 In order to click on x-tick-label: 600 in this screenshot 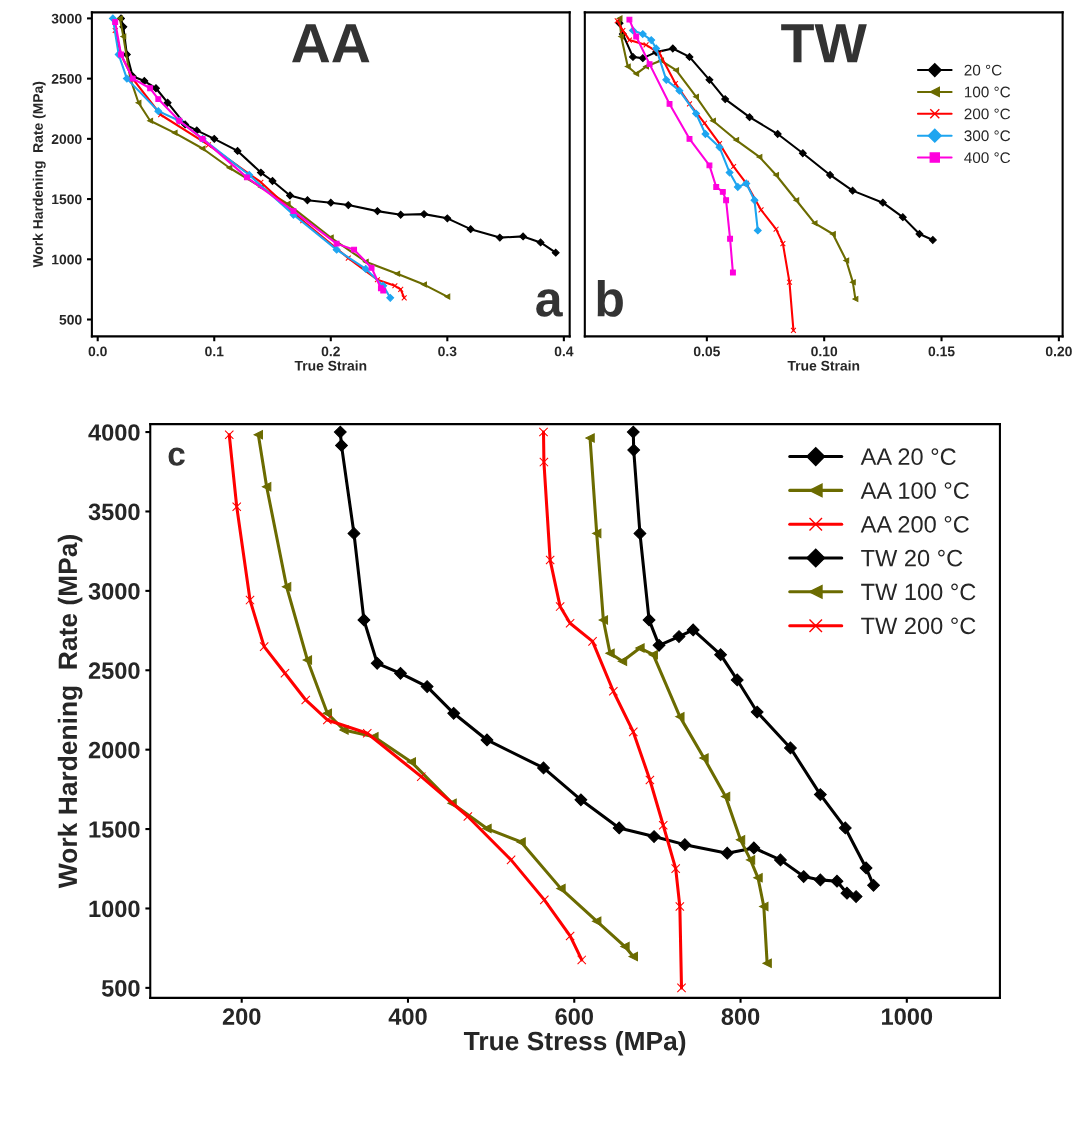, I will do `click(574, 1016)`.